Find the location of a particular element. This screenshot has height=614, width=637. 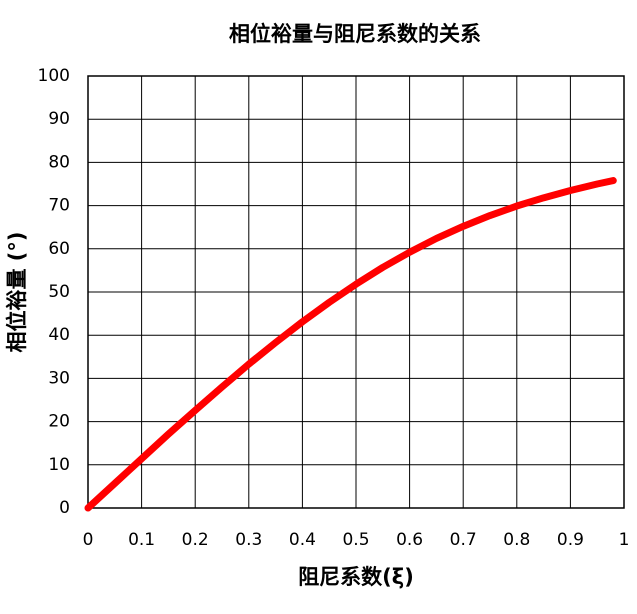

y-tick-label: 90 is located at coordinates (59, 119).